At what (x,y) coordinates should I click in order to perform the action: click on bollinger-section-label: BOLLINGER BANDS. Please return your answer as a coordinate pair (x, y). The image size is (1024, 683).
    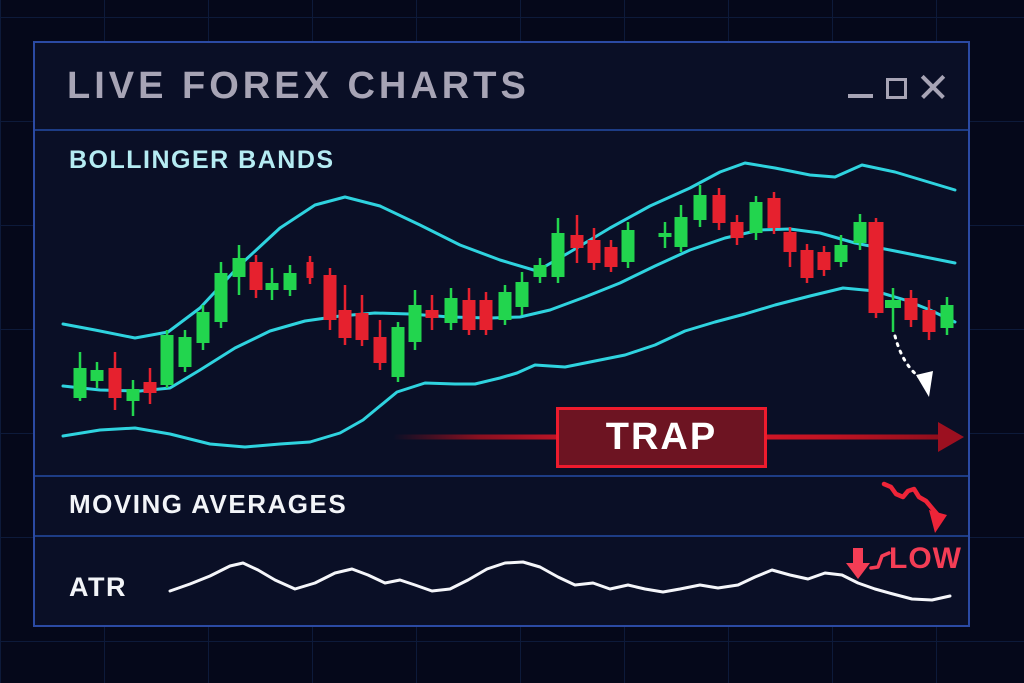
    Looking at the image, I should click on (202, 160).